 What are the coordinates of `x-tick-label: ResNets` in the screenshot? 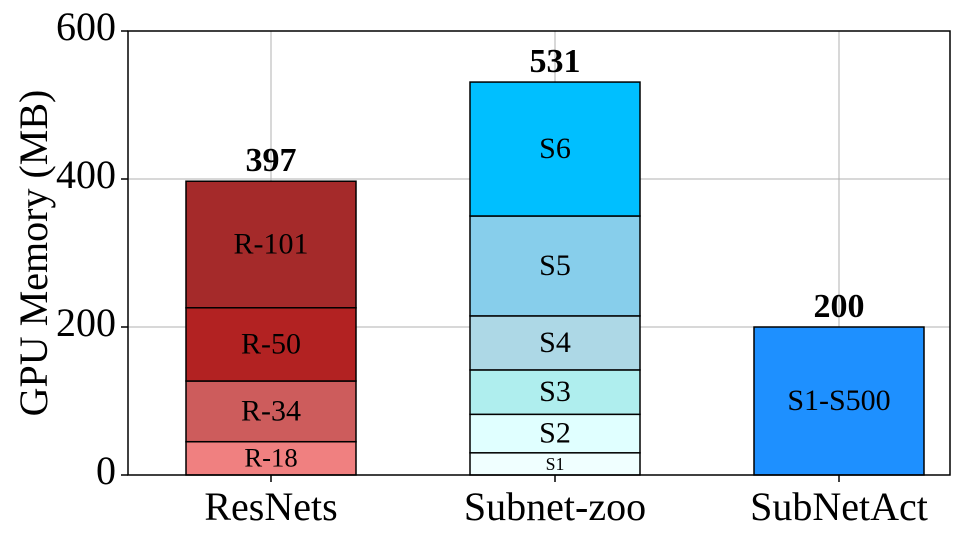 It's located at (270, 506).